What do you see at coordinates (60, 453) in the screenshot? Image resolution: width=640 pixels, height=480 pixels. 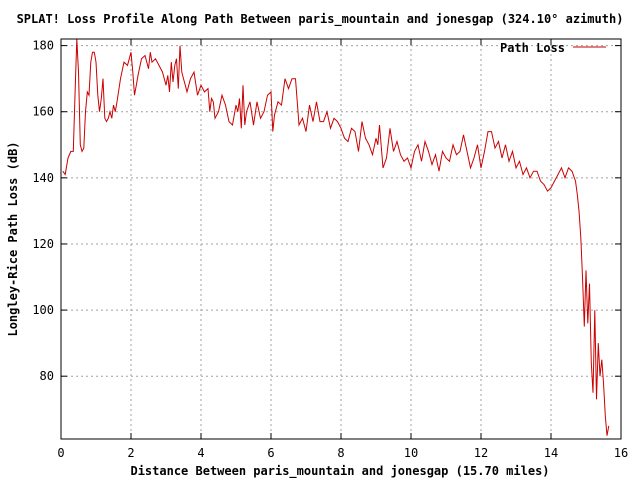 I see `x-tick-label: 0` at bounding box center [60, 453].